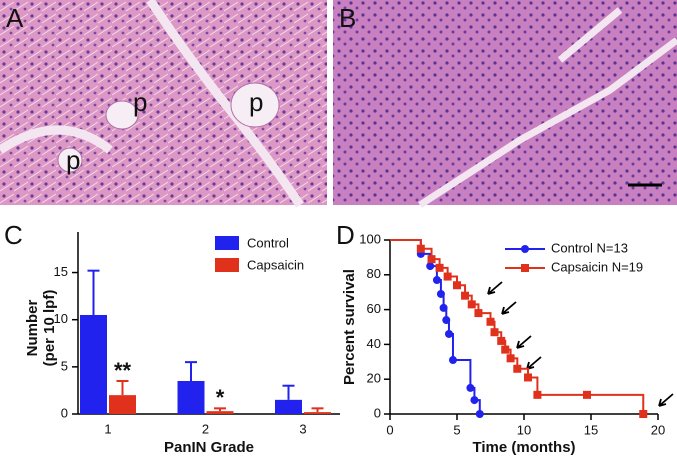  What do you see at coordinates (205, 428) in the screenshot?
I see `x-tick-label: 2` at bounding box center [205, 428].